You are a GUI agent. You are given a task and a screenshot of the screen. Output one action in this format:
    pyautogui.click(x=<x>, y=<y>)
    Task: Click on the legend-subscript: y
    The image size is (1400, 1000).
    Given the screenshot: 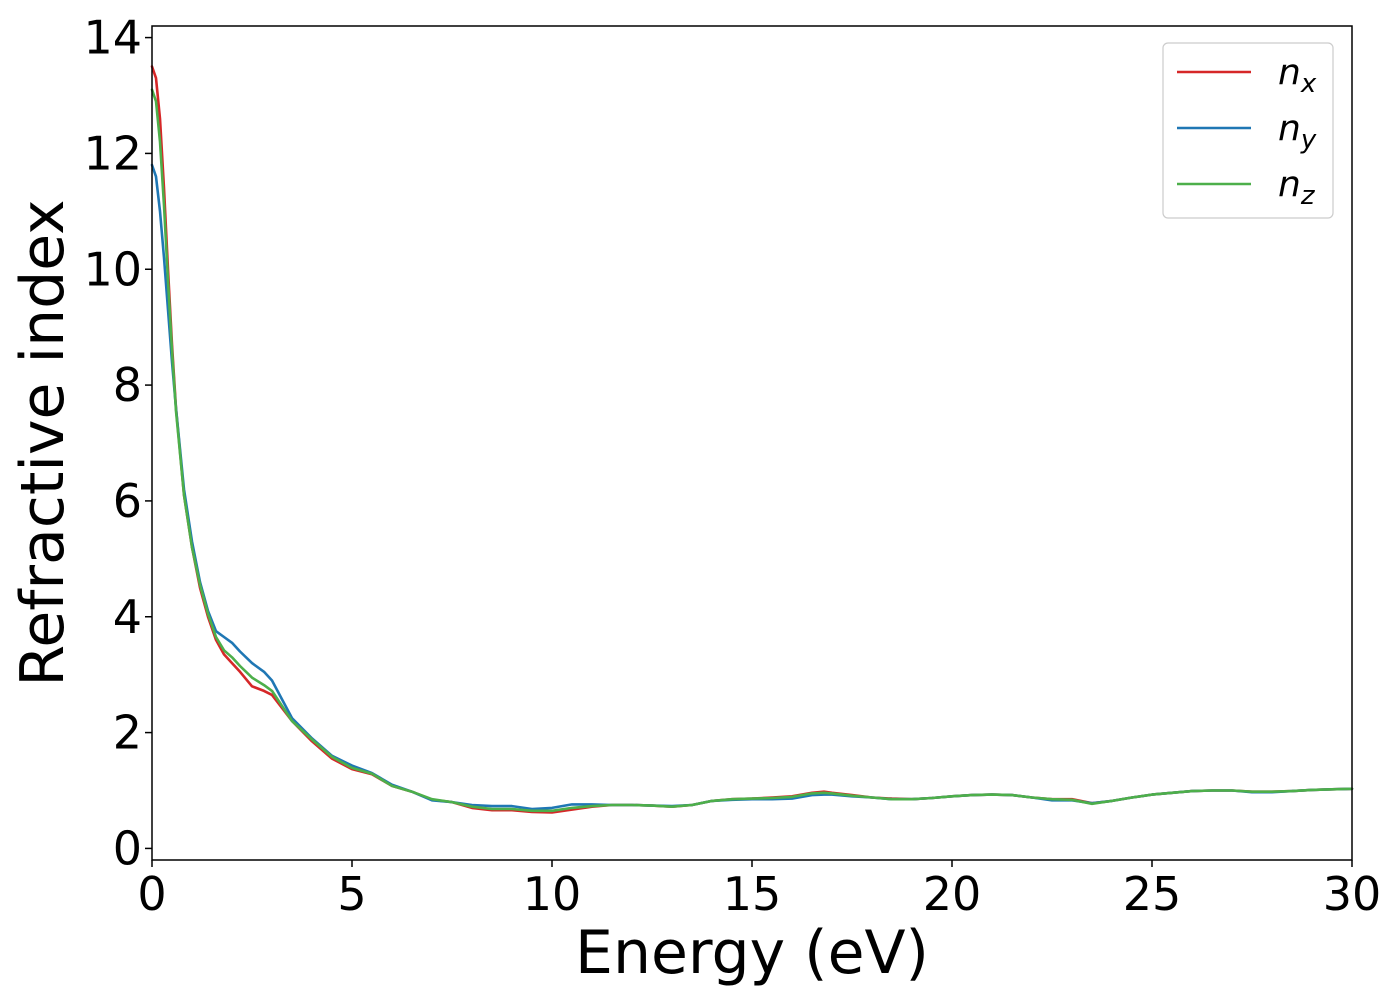 What is the action you would take?
    pyautogui.click(x=1308, y=140)
    